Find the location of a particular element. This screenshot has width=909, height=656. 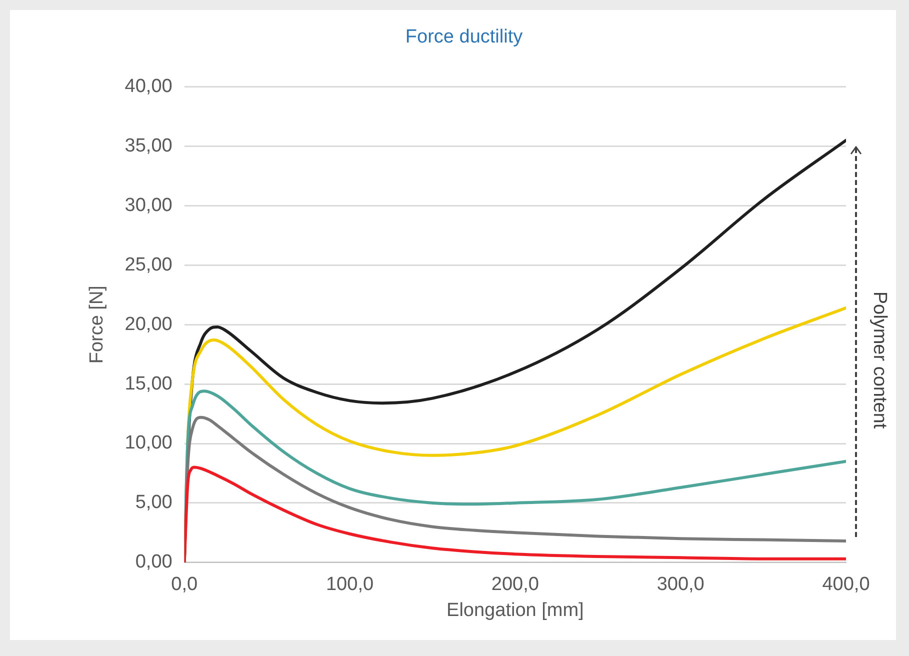

y-tick-label: 30,00 is located at coordinates (148, 205).